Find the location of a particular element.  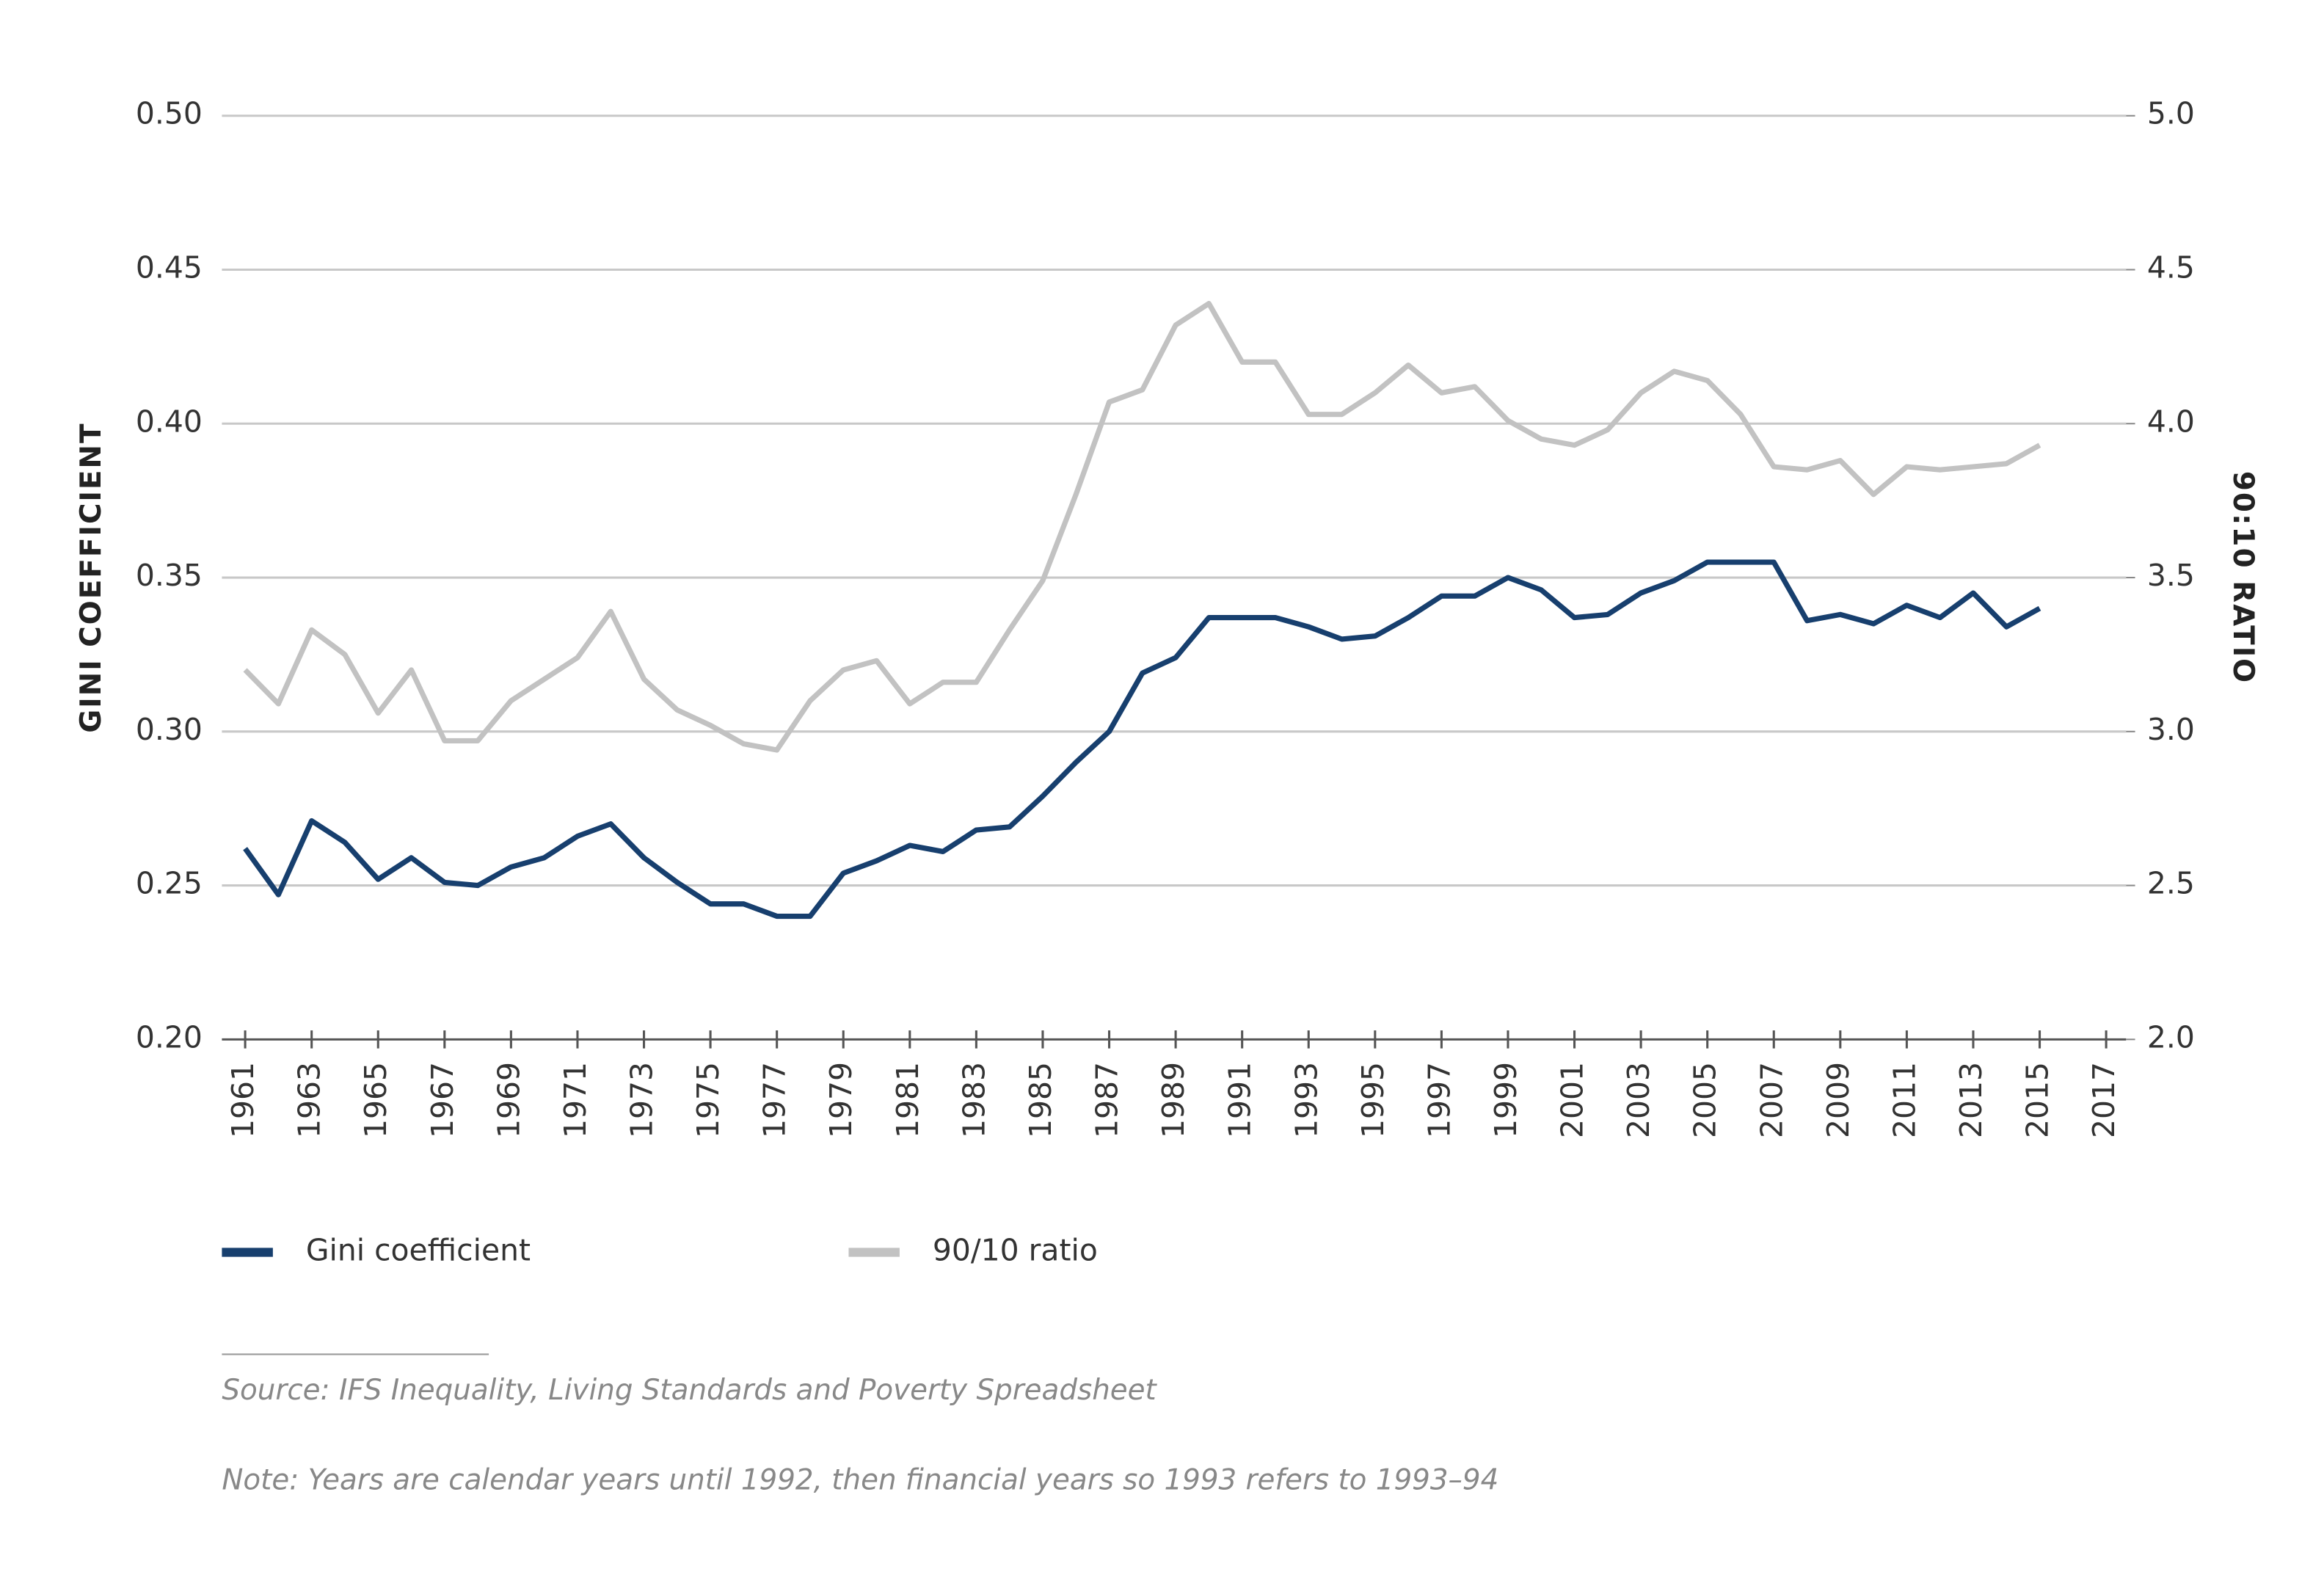

x-tick-label: 2015 is located at coordinates (2037, 1100).